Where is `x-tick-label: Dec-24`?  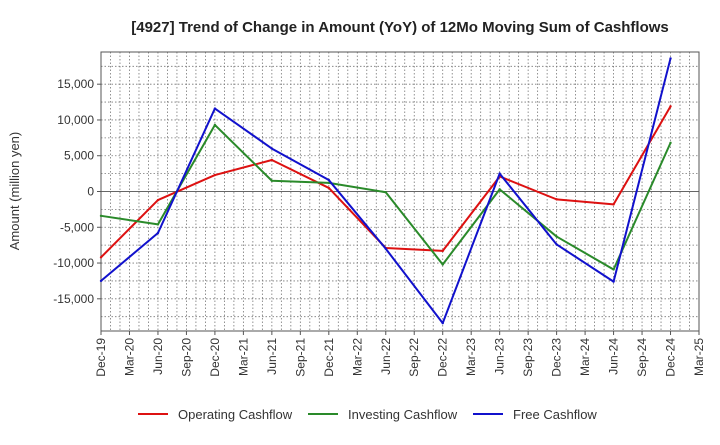 x-tick-label: Dec-24 is located at coordinates (671, 357).